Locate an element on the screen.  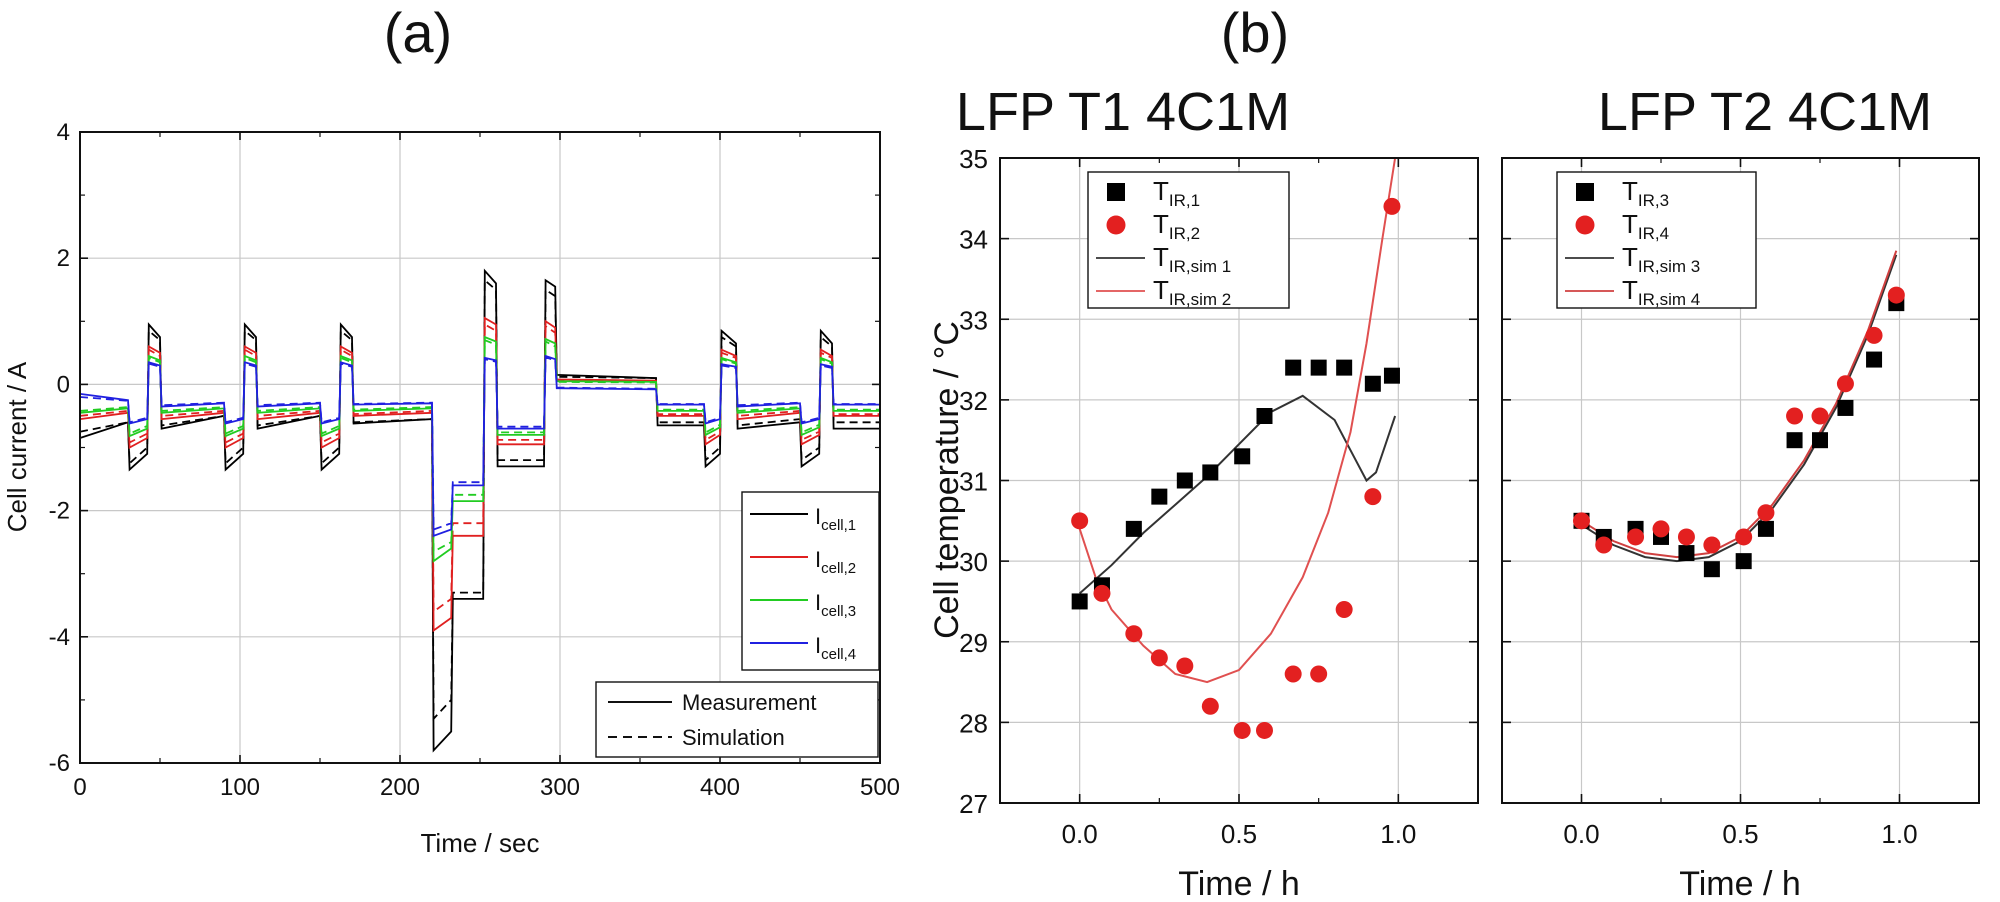
chart-b2-legend-label: TIR,4 is located at coordinates (1645, 226).